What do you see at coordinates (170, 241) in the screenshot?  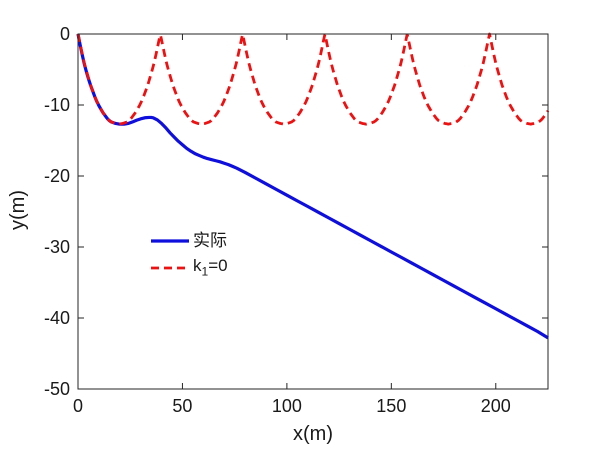 I see `legend-line-solid` at bounding box center [170, 241].